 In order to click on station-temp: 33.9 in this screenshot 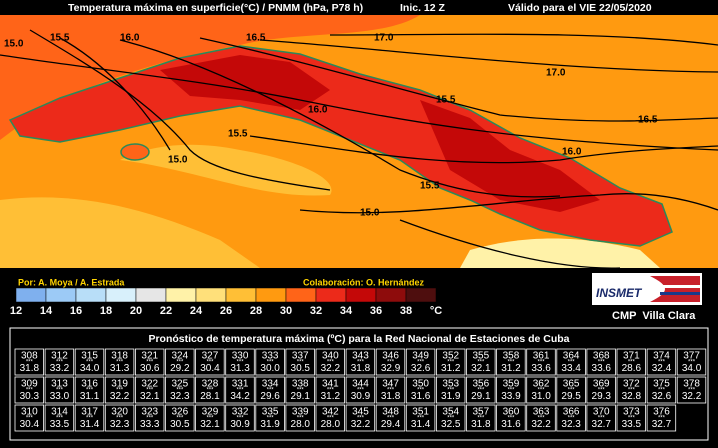, I will do `click(511, 396)`.